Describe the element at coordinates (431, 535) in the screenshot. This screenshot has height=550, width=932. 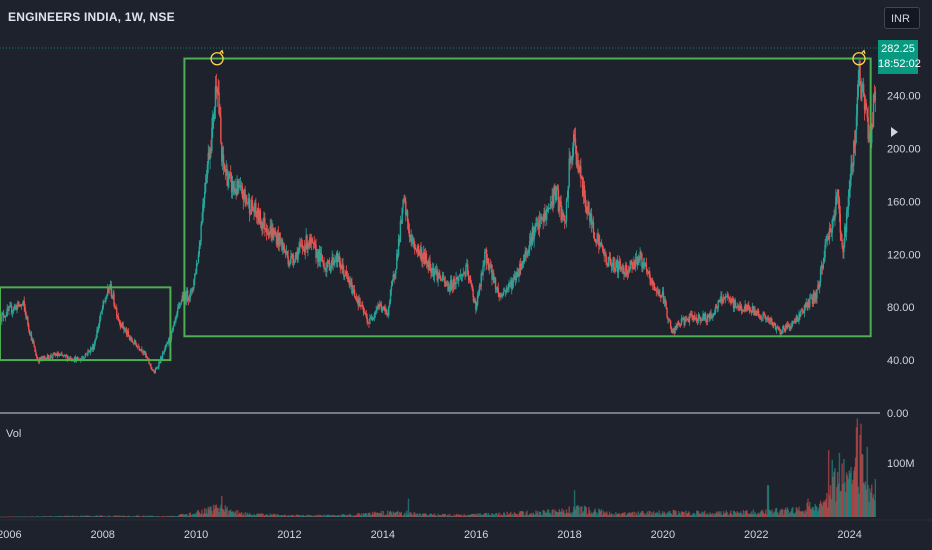
I see `time-axis: 2006 2008 2010 2012 2014 2016 2018 2020 2022 2024` at that location.